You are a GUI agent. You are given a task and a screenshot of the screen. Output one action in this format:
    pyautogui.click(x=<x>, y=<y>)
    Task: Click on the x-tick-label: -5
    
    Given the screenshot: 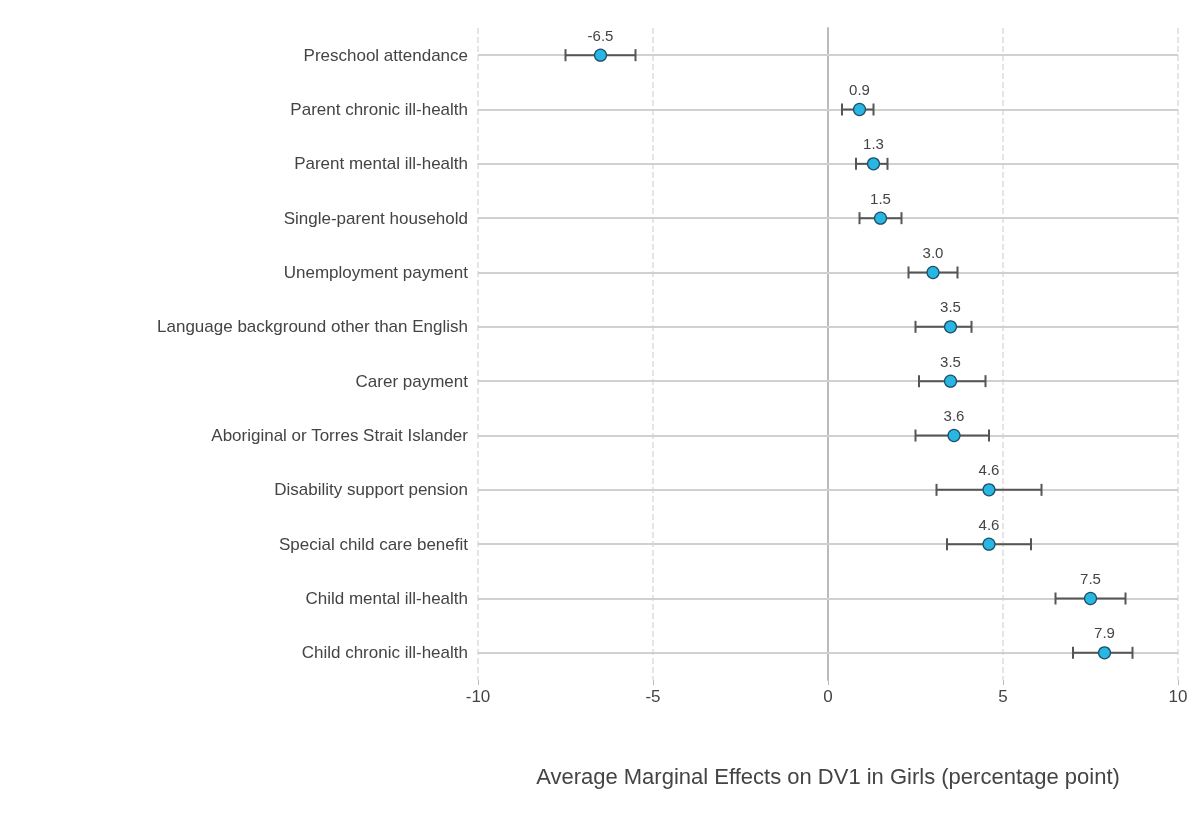 What is the action you would take?
    pyautogui.click(x=653, y=696)
    